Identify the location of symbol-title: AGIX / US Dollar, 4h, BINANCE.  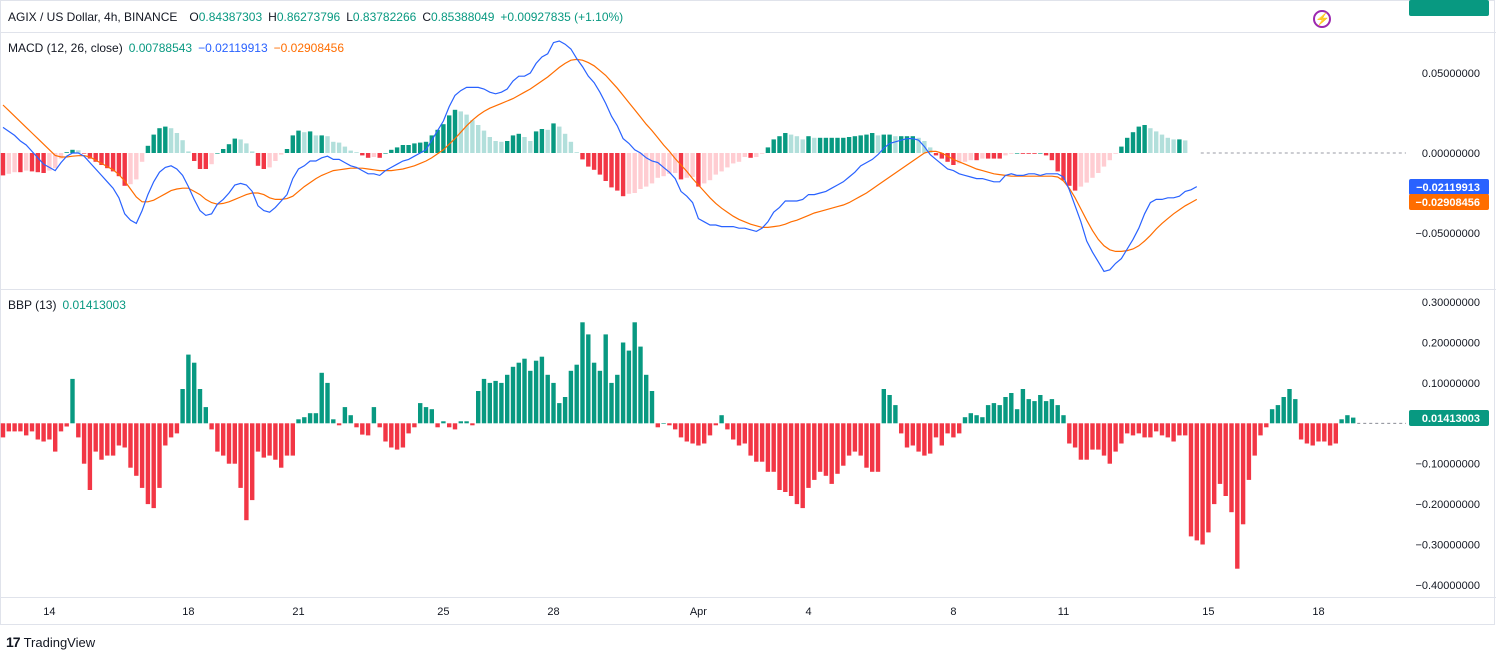
(93, 17).